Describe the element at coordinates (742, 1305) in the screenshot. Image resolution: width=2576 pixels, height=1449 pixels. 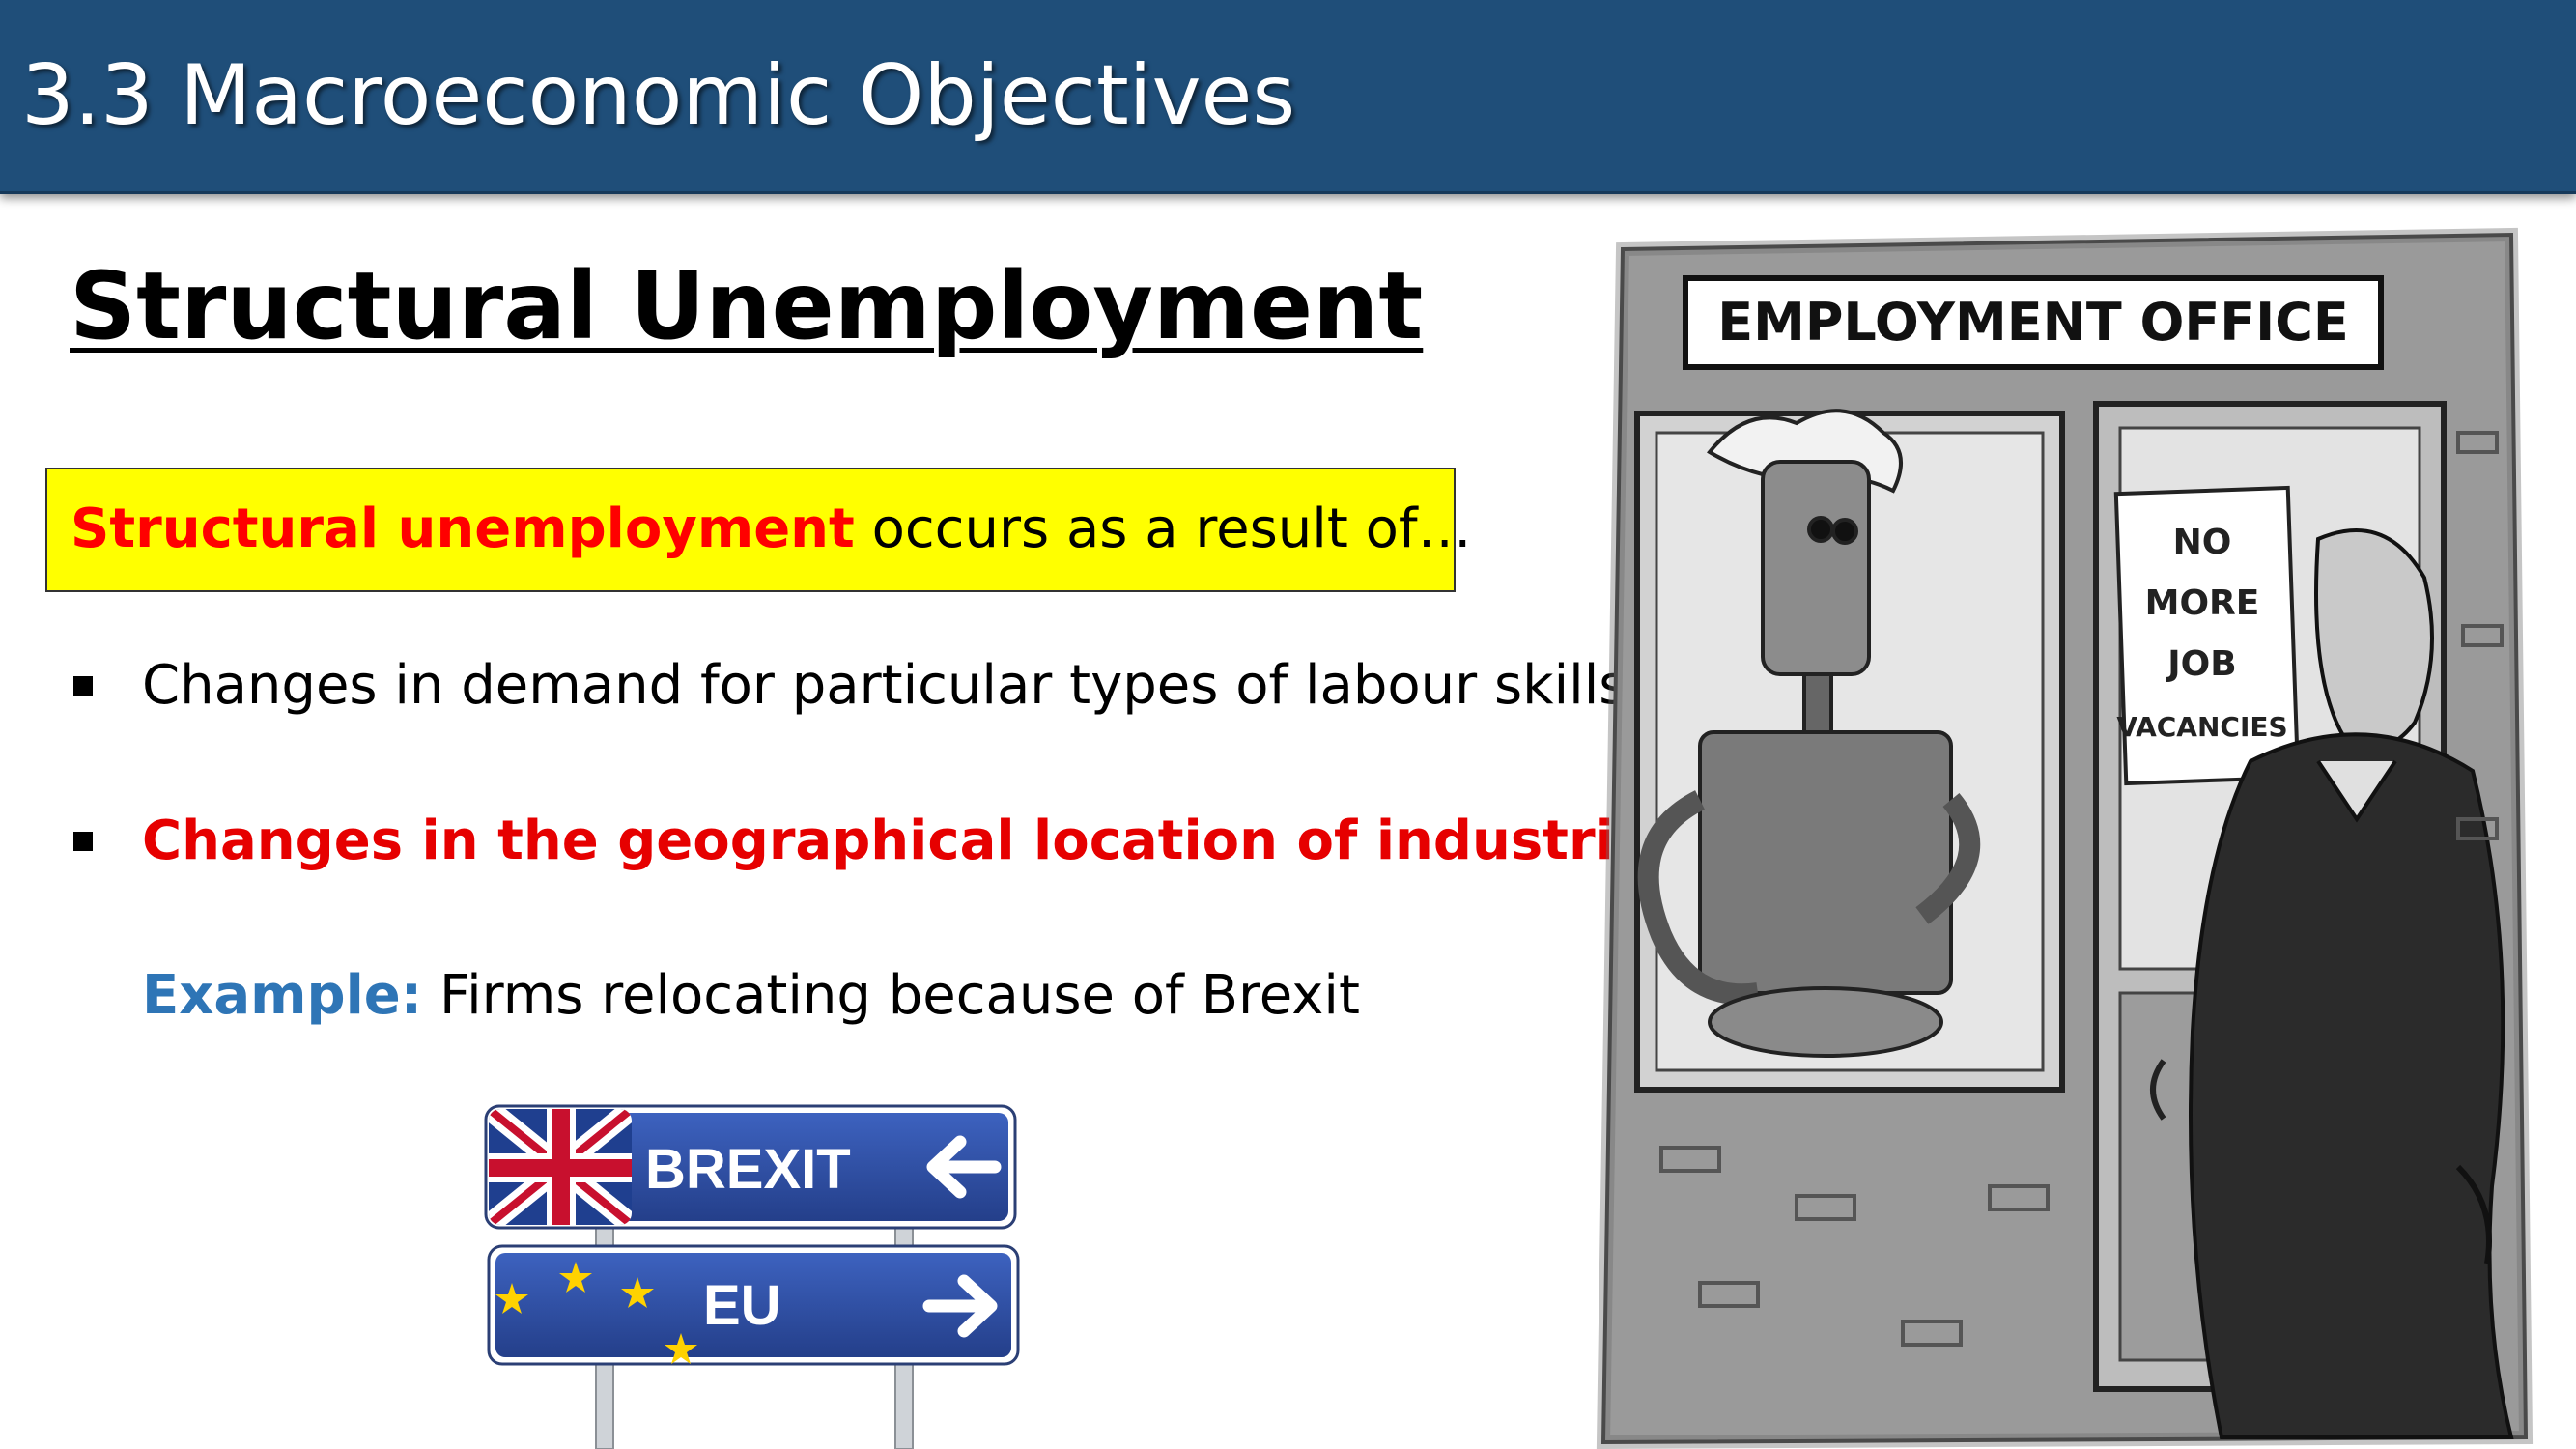
I see `eu-label: EU` at that location.